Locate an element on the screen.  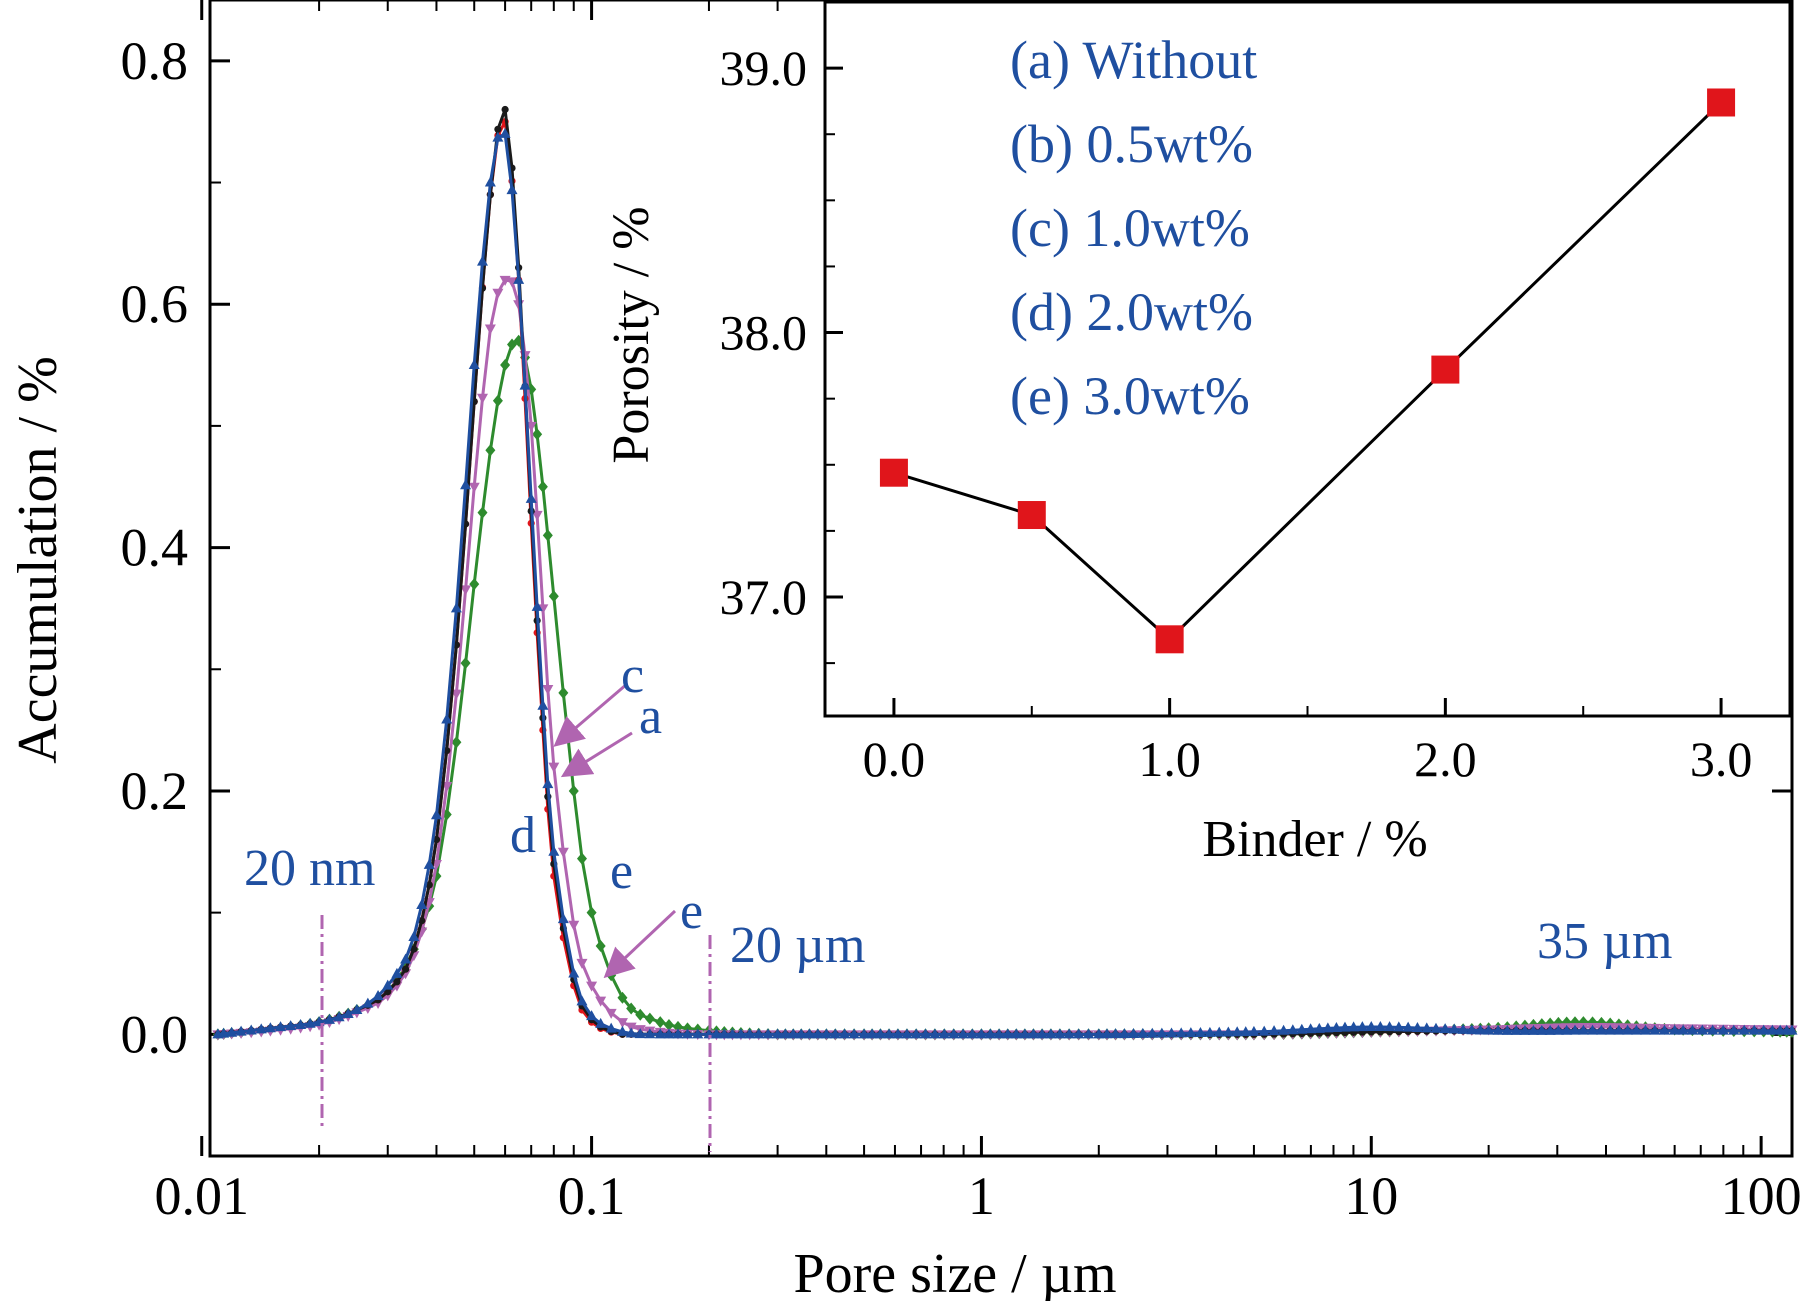
inset-y-tick-label: 39.0 is located at coordinates (764, 68).